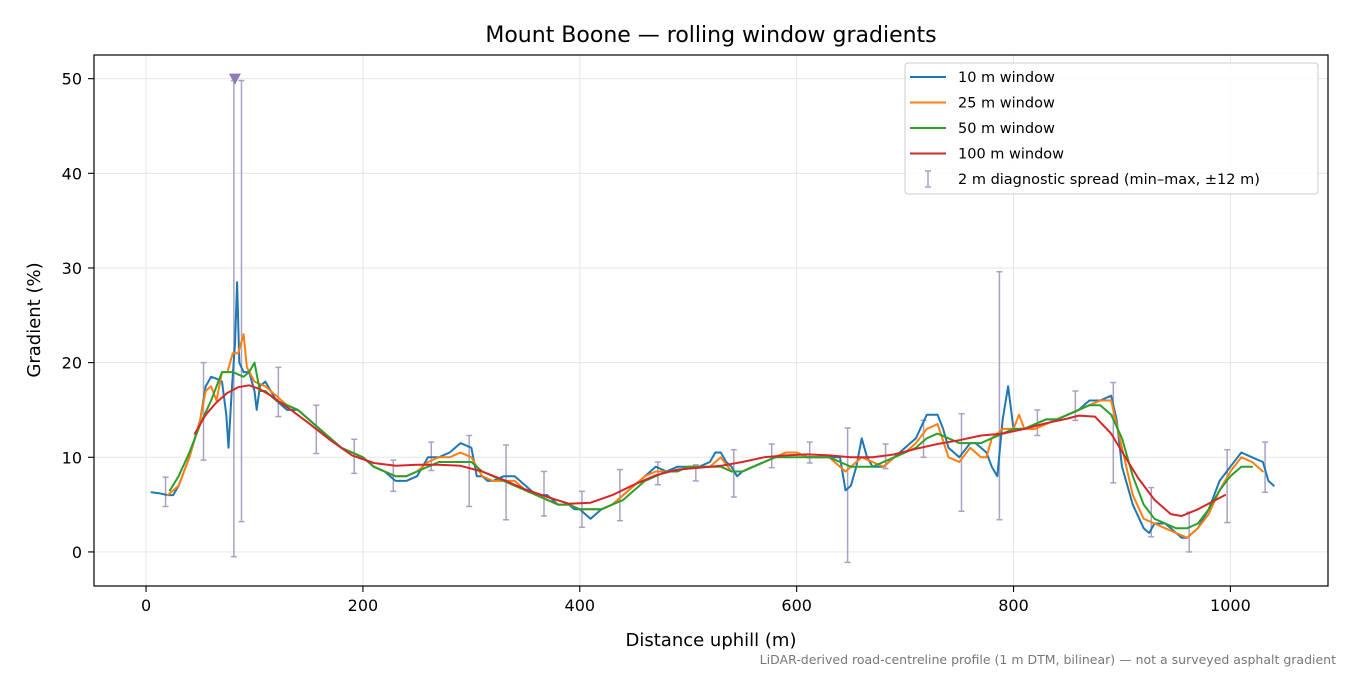 This screenshot has height=675, width=1350. What do you see at coordinates (796, 605) in the screenshot?
I see `x-tick-label: 600` at bounding box center [796, 605].